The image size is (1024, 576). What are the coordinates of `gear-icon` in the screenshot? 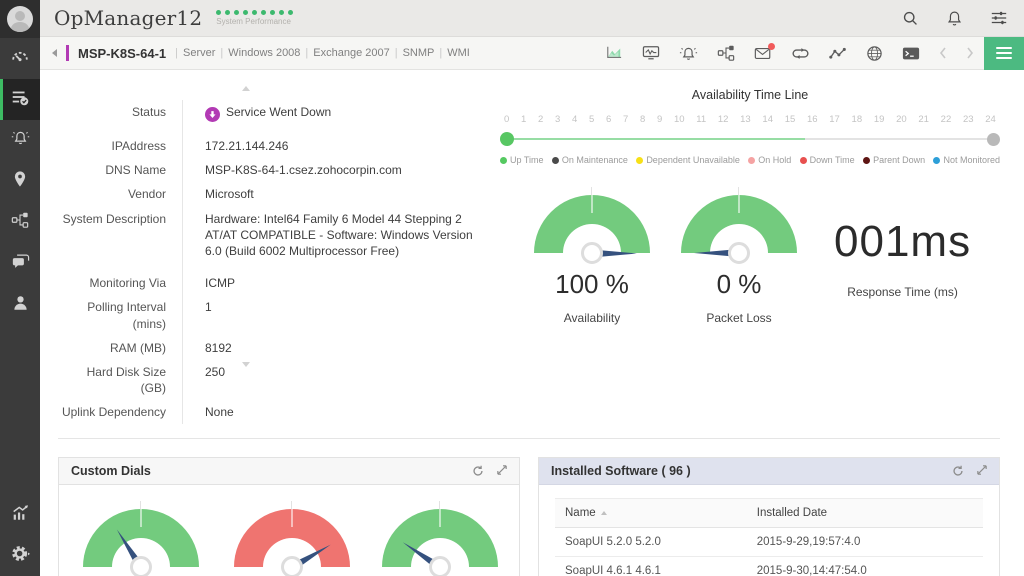 It's located at (20, 556).